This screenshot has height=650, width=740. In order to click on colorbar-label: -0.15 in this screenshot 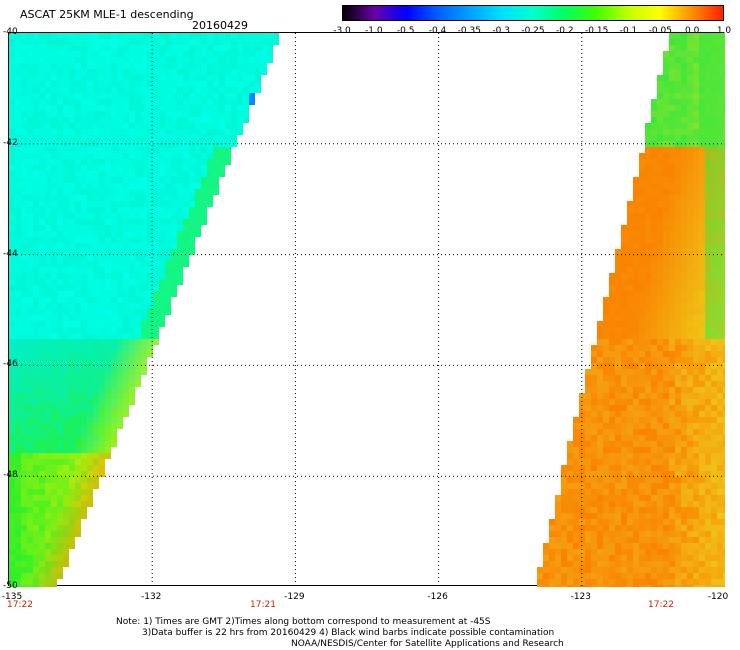, I will do `click(597, 31)`.